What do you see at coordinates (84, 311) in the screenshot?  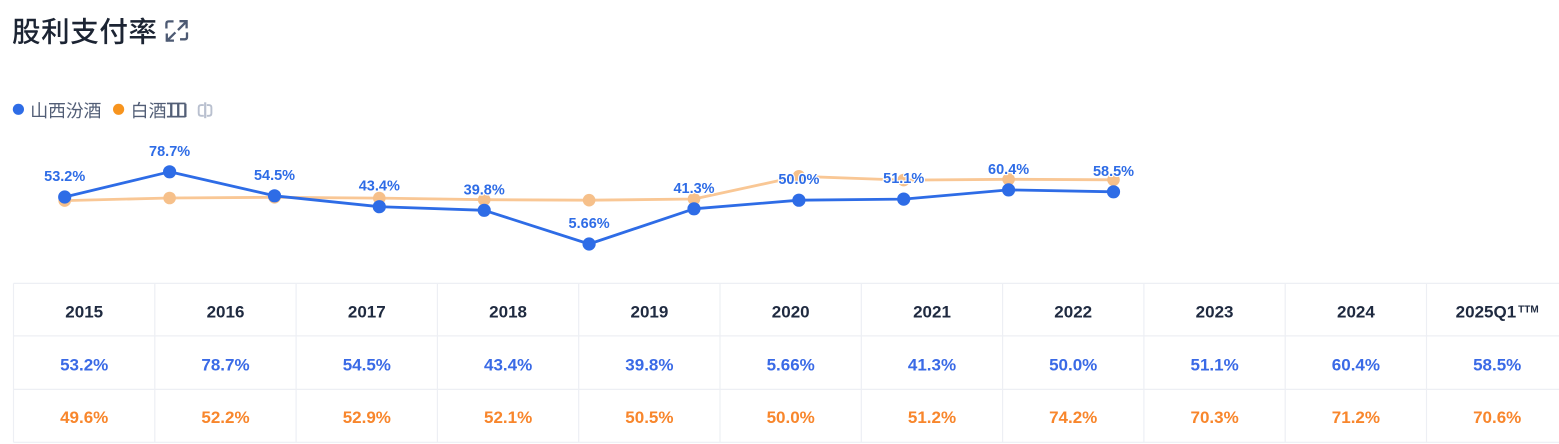 I see `svg-text: 2015` at bounding box center [84, 311].